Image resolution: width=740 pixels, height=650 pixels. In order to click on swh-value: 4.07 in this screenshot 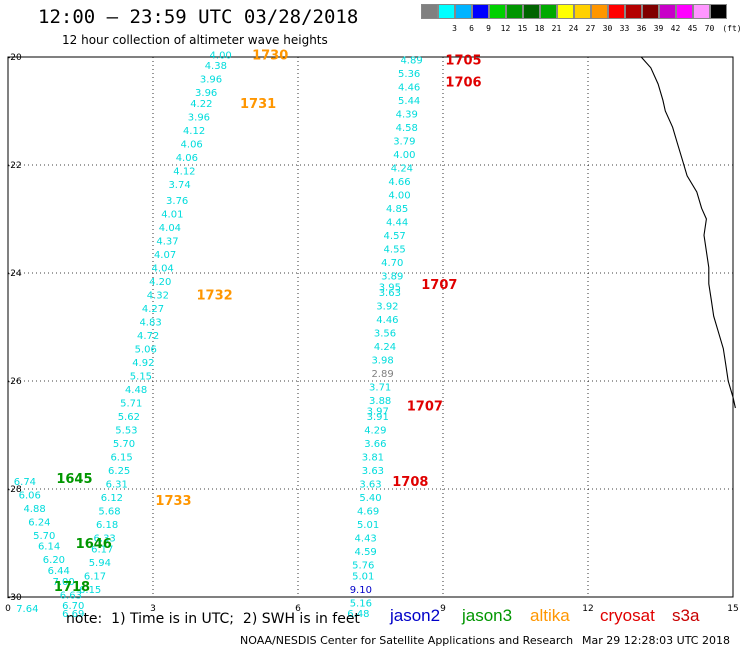, I will do `click(165, 255)`.